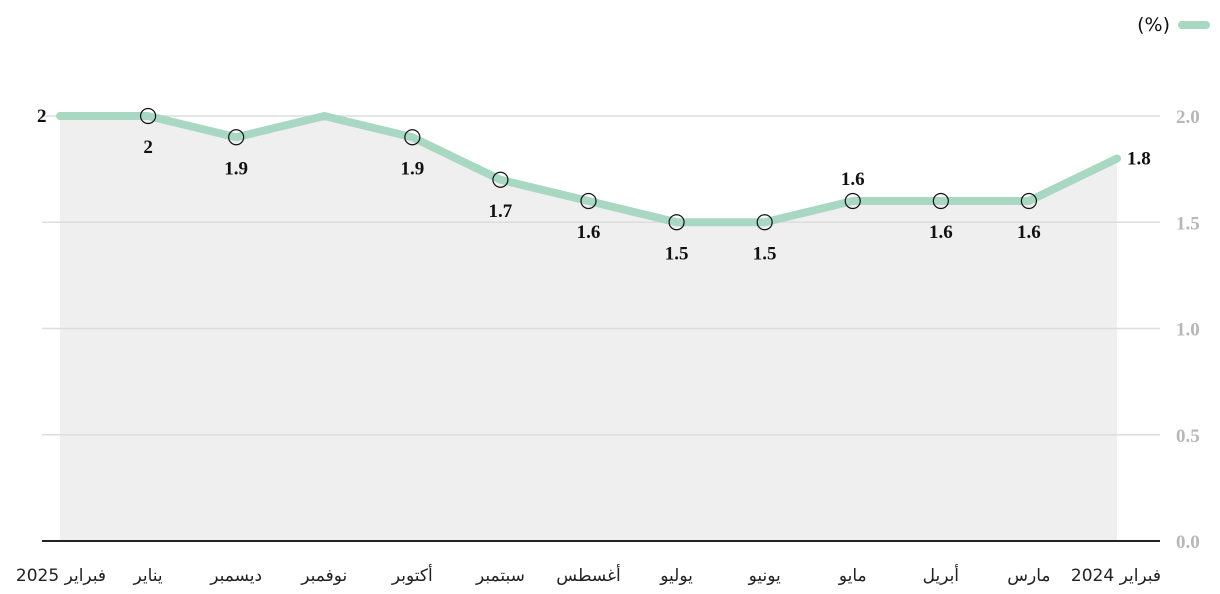  Describe the element at coordinates (764, 576) in the screenshot. I see `x-tick-label: يونيو` at that location.